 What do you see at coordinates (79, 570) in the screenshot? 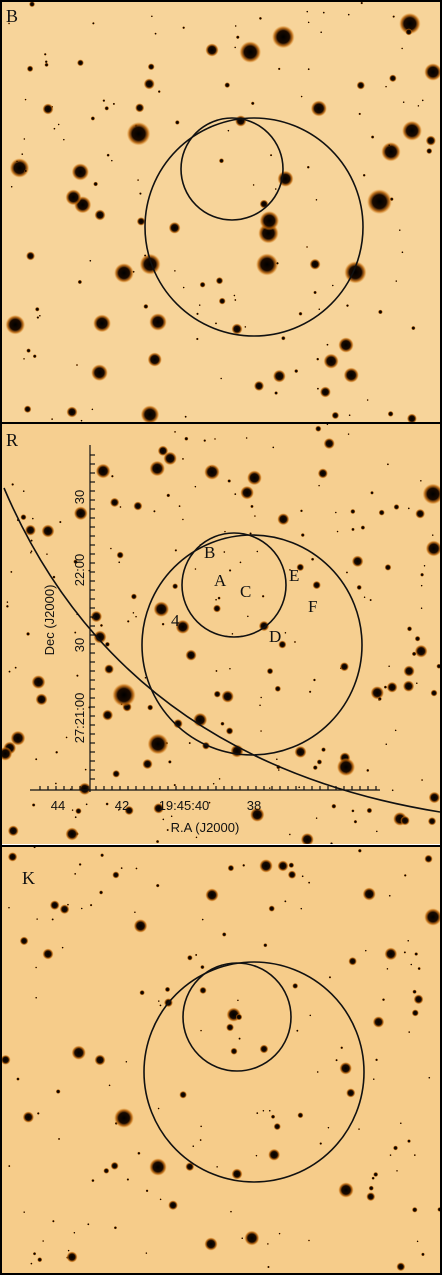
I see `y-tick-label: 22:00` at bounding box center [79, 570].